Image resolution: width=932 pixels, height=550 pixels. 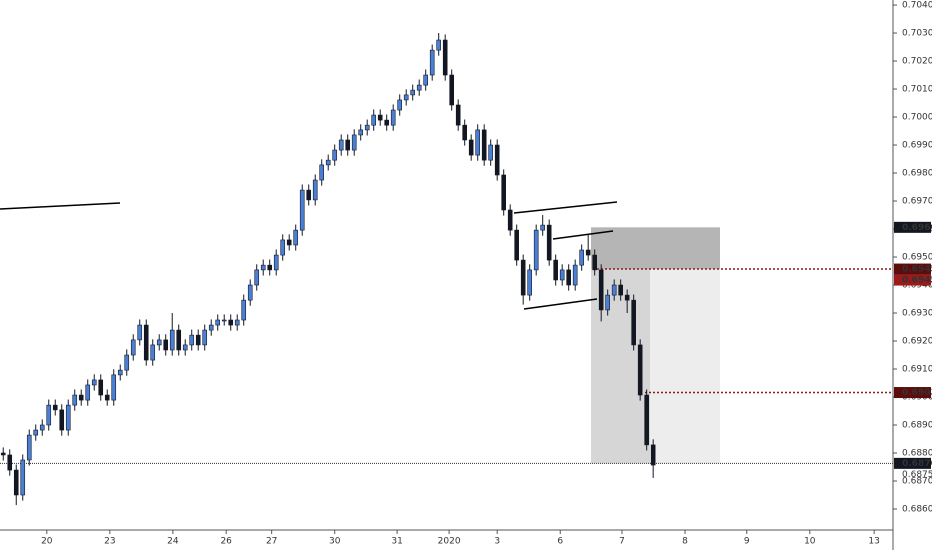 I want to click on x-tick-label: 3, so click(x=497, y=542).